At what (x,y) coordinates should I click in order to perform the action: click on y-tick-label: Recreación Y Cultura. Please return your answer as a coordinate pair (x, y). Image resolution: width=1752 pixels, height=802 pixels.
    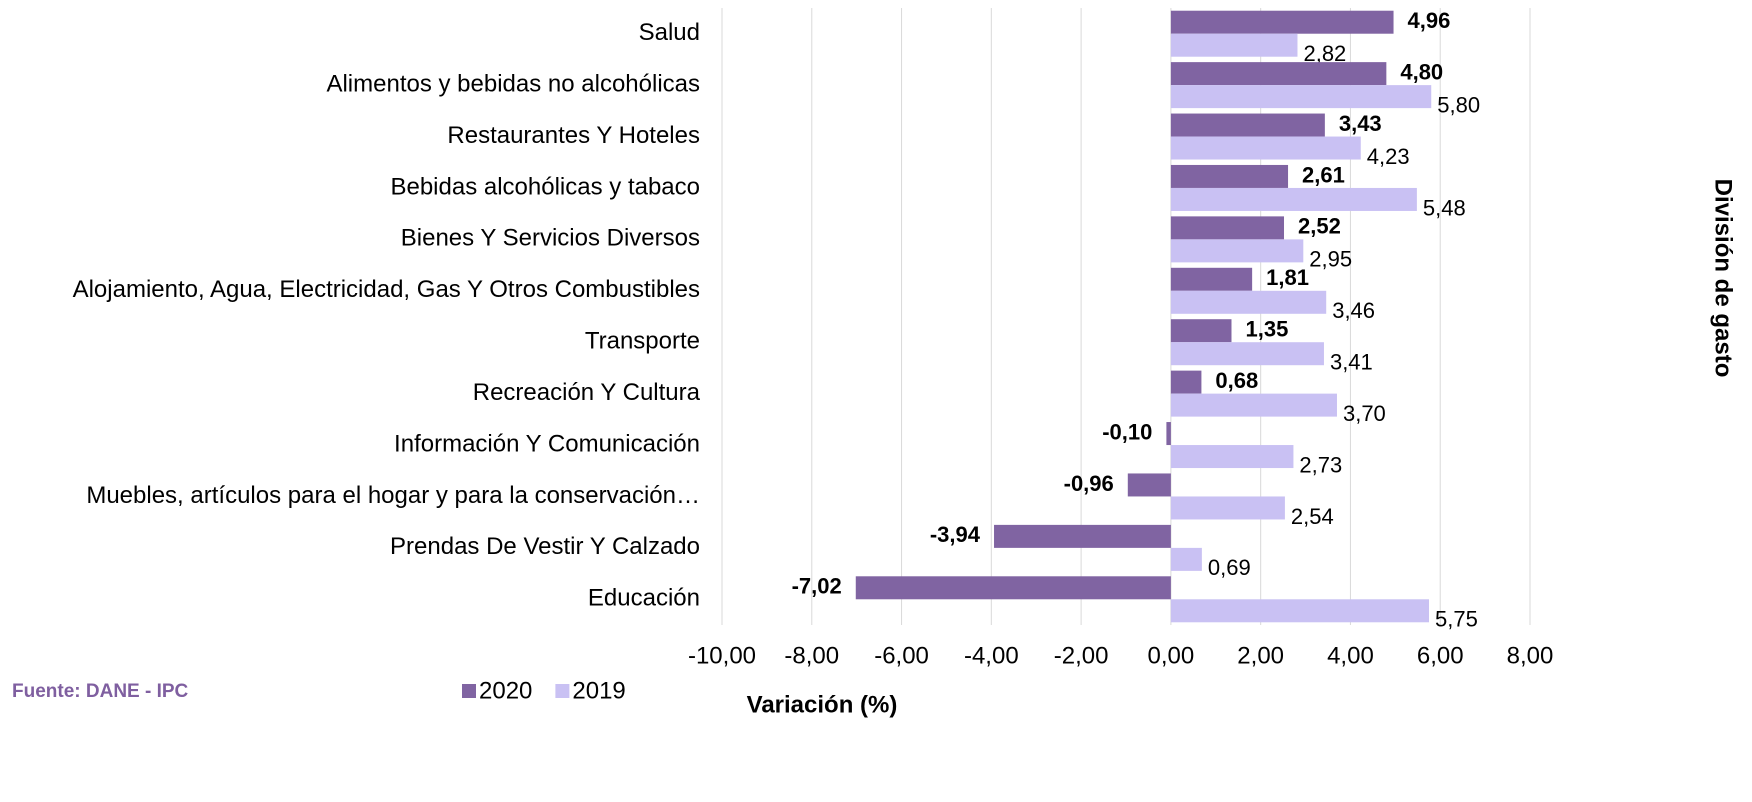
    Looking at the image, I should click on (587, 392).